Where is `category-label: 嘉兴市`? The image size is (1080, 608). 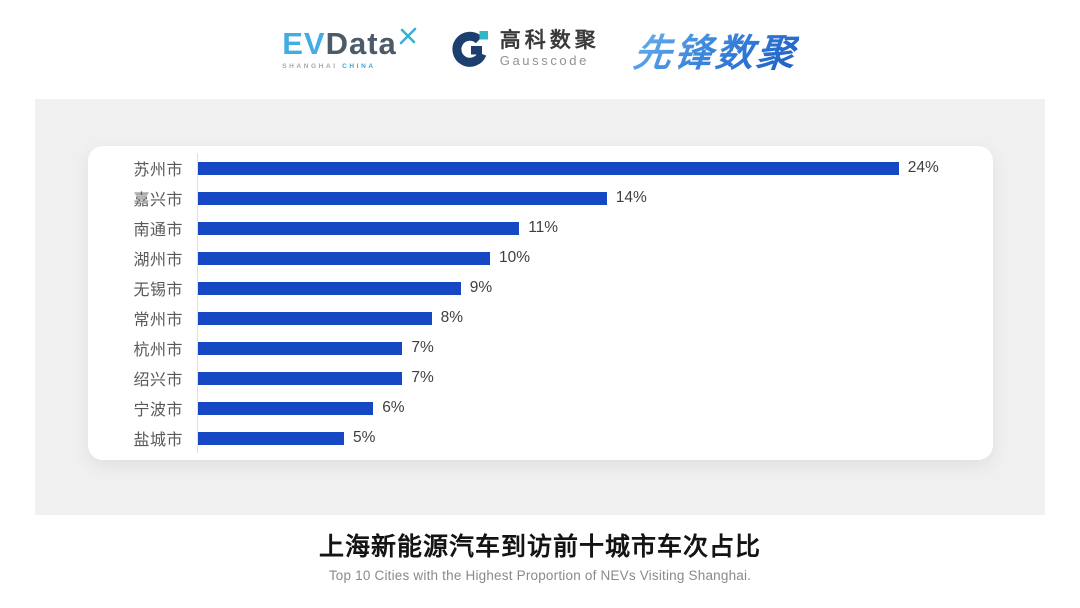
category-label: 嘉兴市 is located at coordinates (158, 200).